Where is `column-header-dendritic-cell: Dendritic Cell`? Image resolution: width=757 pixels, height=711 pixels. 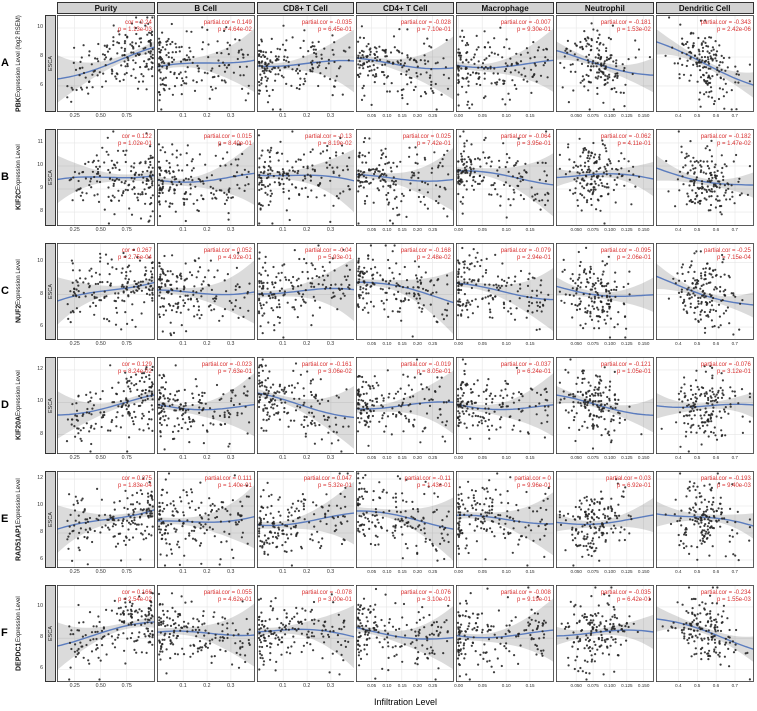 column-header-dendritic-cell: Dendritic Cell is located at coordinates (704, 8).